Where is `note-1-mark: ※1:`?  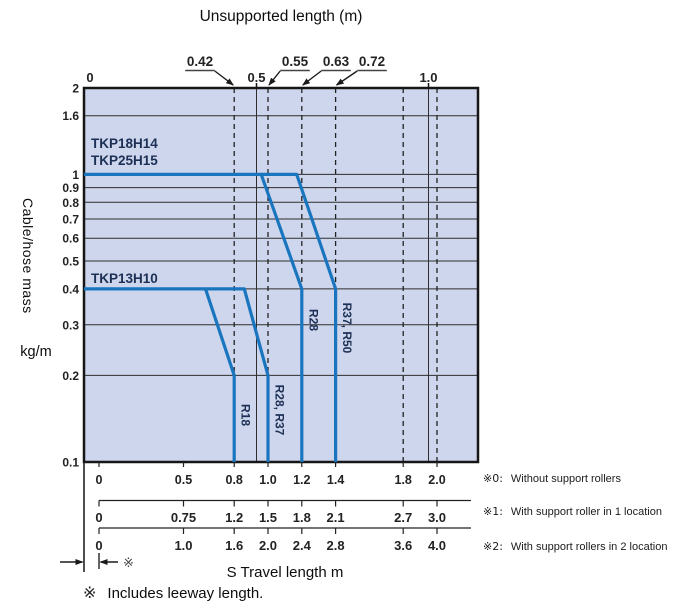 note-1-mark: ※1: is located at coordinates (493, 511).